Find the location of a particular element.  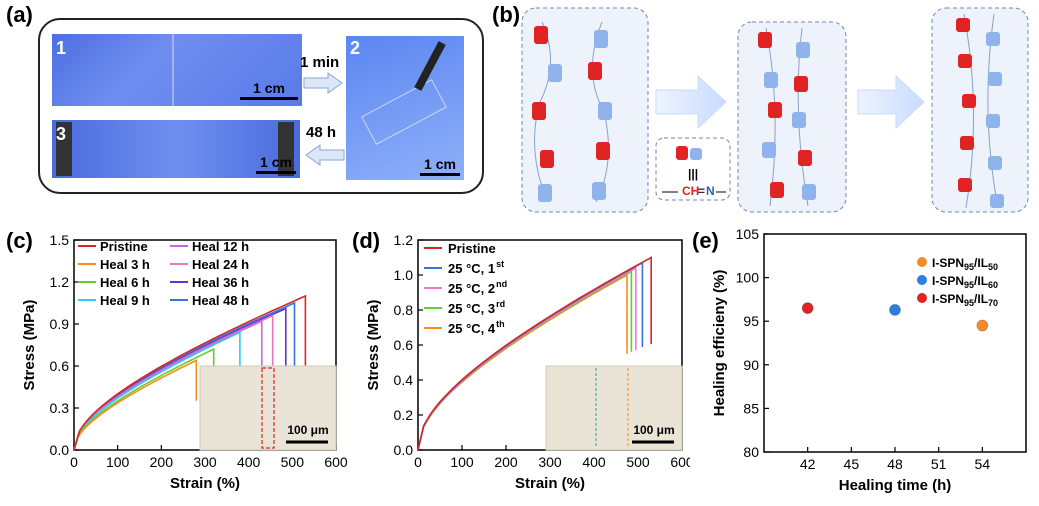

legend-superscript: th is located at coordinates (500, 324).